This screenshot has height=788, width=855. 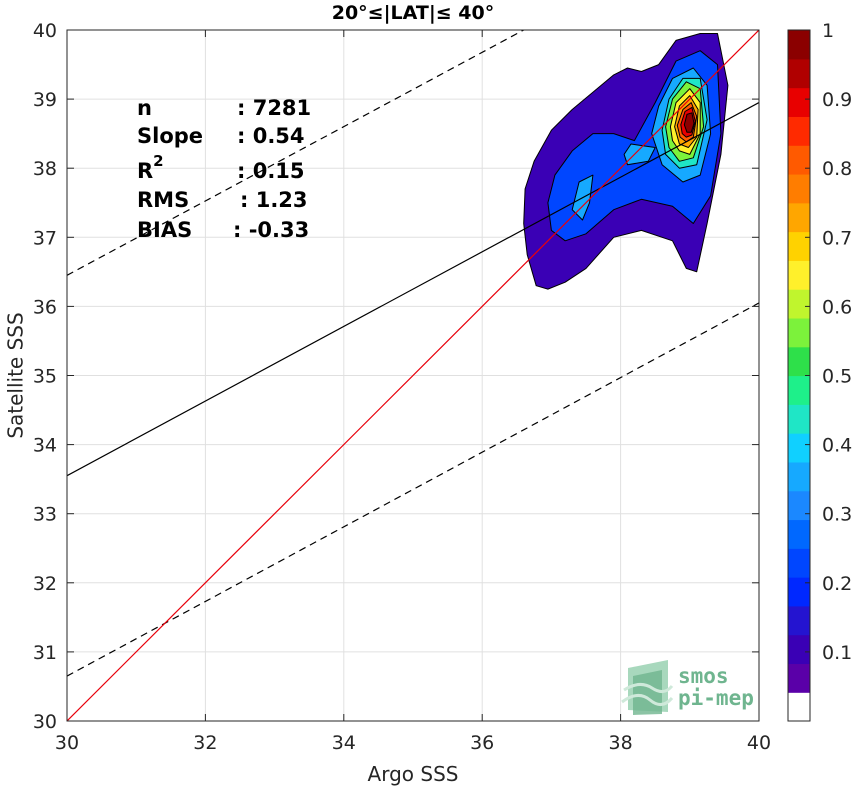 What do you see at coordinates (271, 136) in the screenshot?
I see `stat-value: : 0.54` at bounding box center [271, 136].